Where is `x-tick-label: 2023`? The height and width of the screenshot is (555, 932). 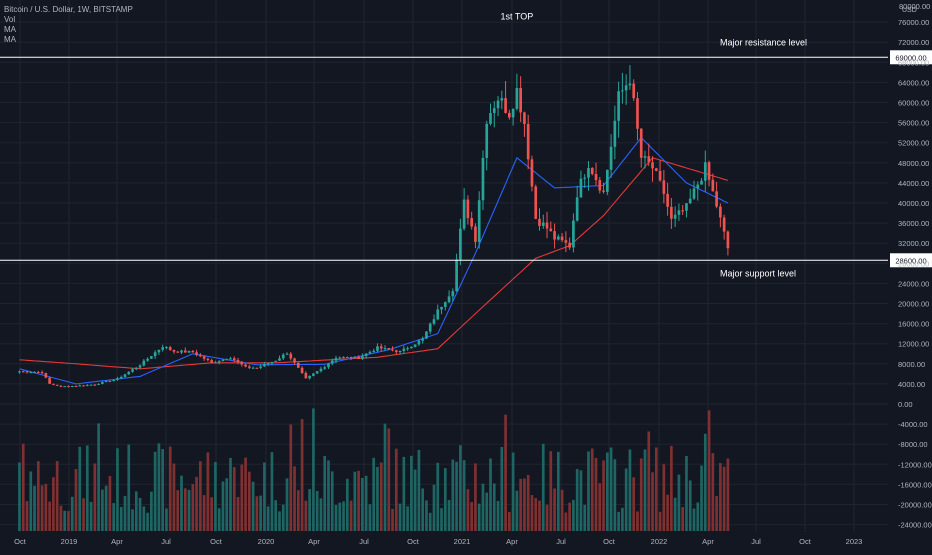
x-tick-label: 2023 is located at coordinates (854, 541).